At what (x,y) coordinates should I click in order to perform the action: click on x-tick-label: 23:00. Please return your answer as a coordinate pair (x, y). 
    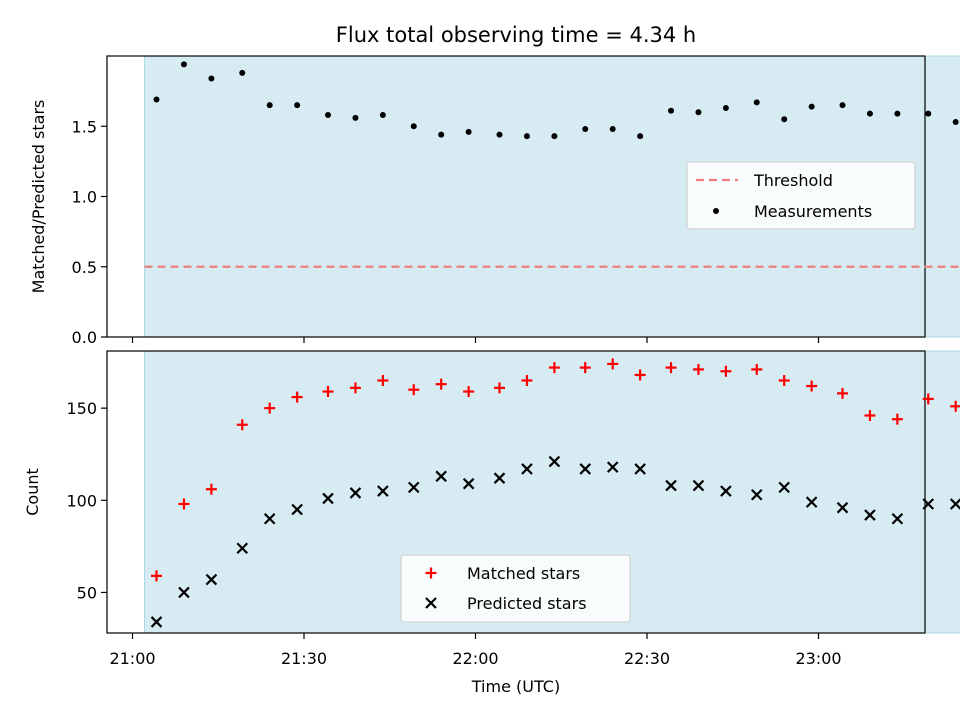
    Looking at the image, I should click on (818, 658).